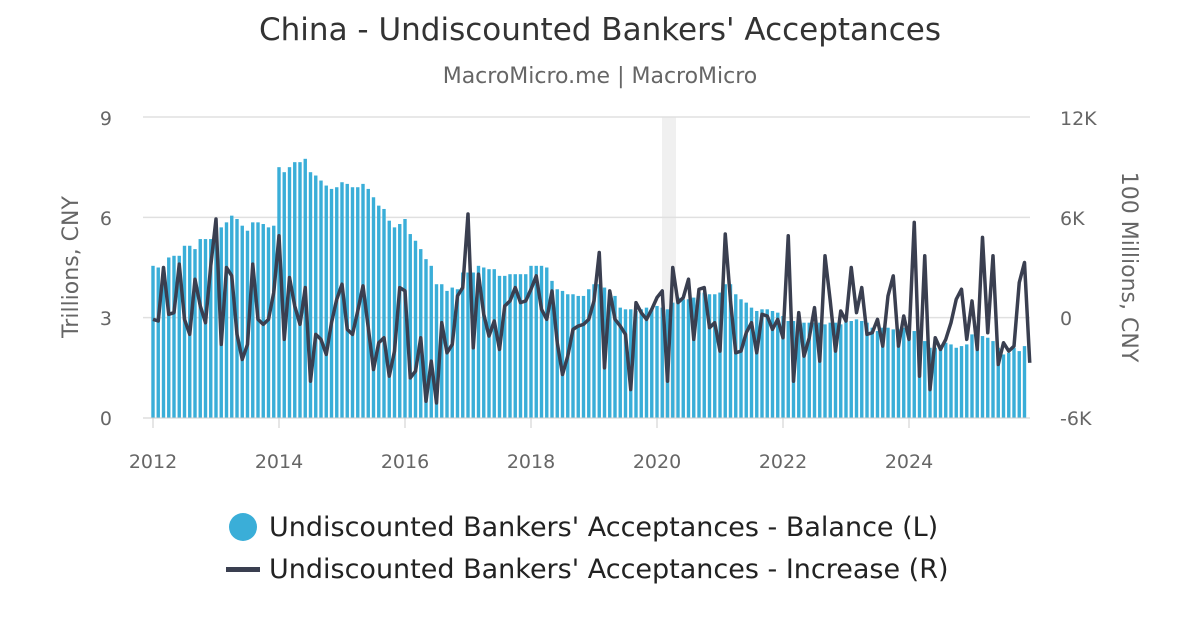  Describe the element at coordinates (1072, 219) in the screenshot. I see `right-tick-label: 6K` at that location.